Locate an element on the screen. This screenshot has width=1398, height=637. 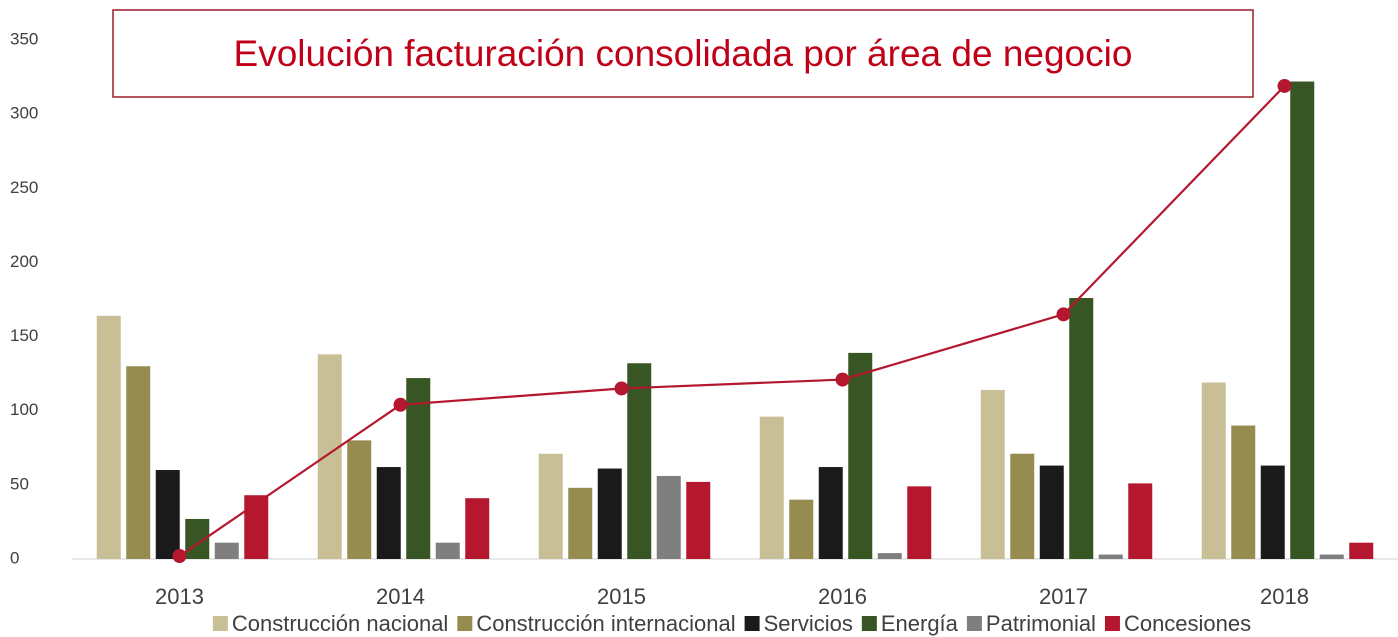
title-box is located at coordinates (683, 53).